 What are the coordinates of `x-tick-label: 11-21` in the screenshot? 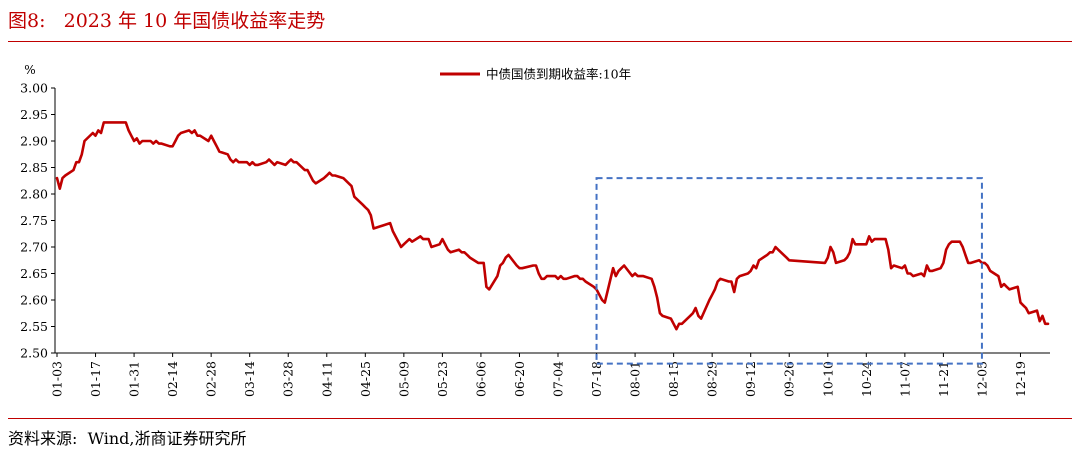 It's located at (943, 379).